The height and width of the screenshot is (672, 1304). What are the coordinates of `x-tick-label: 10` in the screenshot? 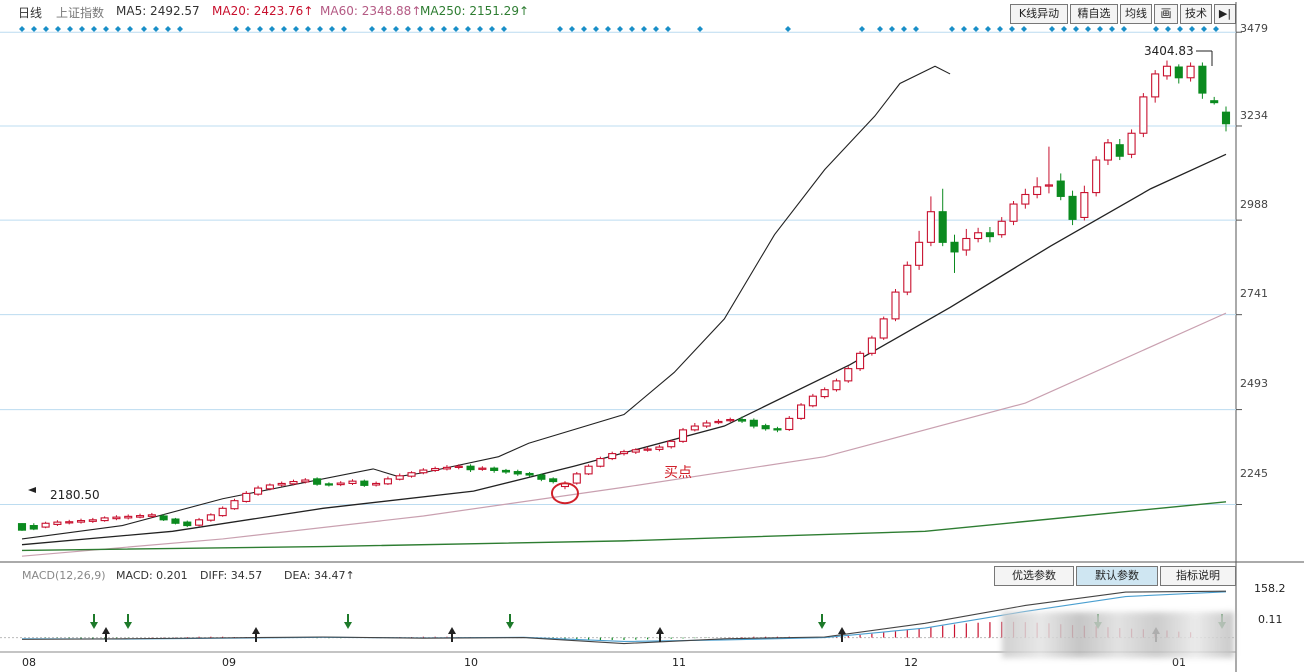 It's located at (471, 662).